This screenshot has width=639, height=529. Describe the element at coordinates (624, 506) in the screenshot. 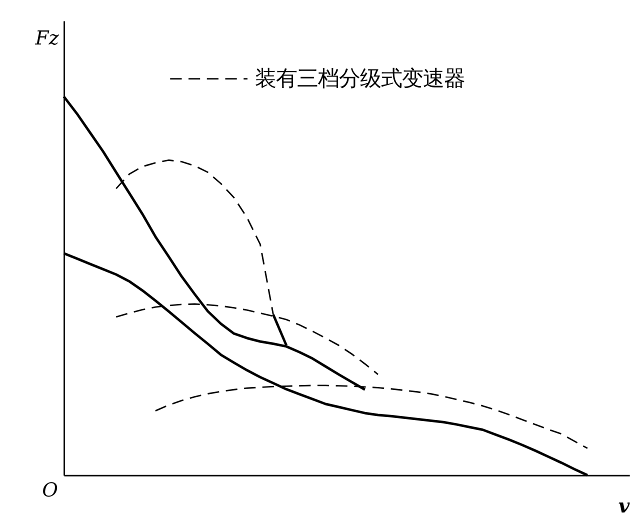

I see `x-axis-title: v` at that location.